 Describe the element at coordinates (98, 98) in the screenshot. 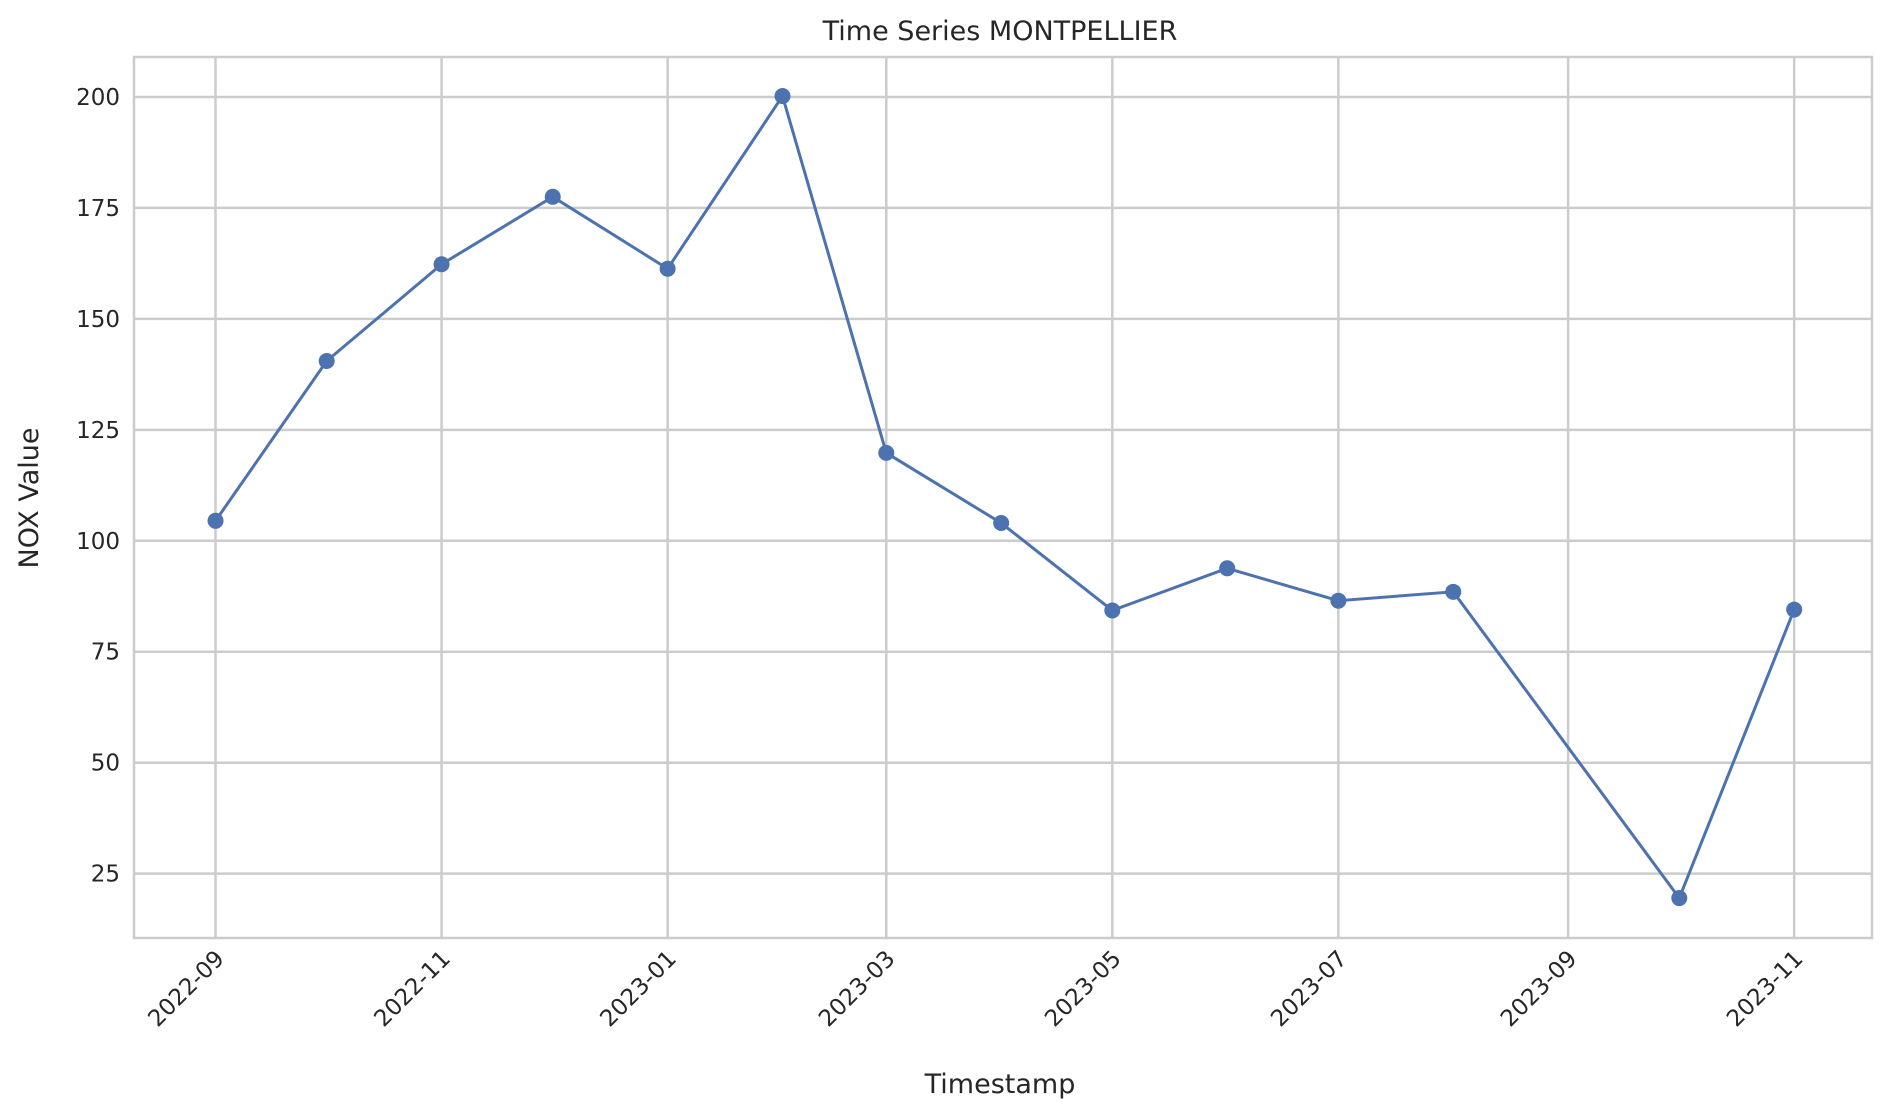

I see `y-tick-label: 200` at that location.